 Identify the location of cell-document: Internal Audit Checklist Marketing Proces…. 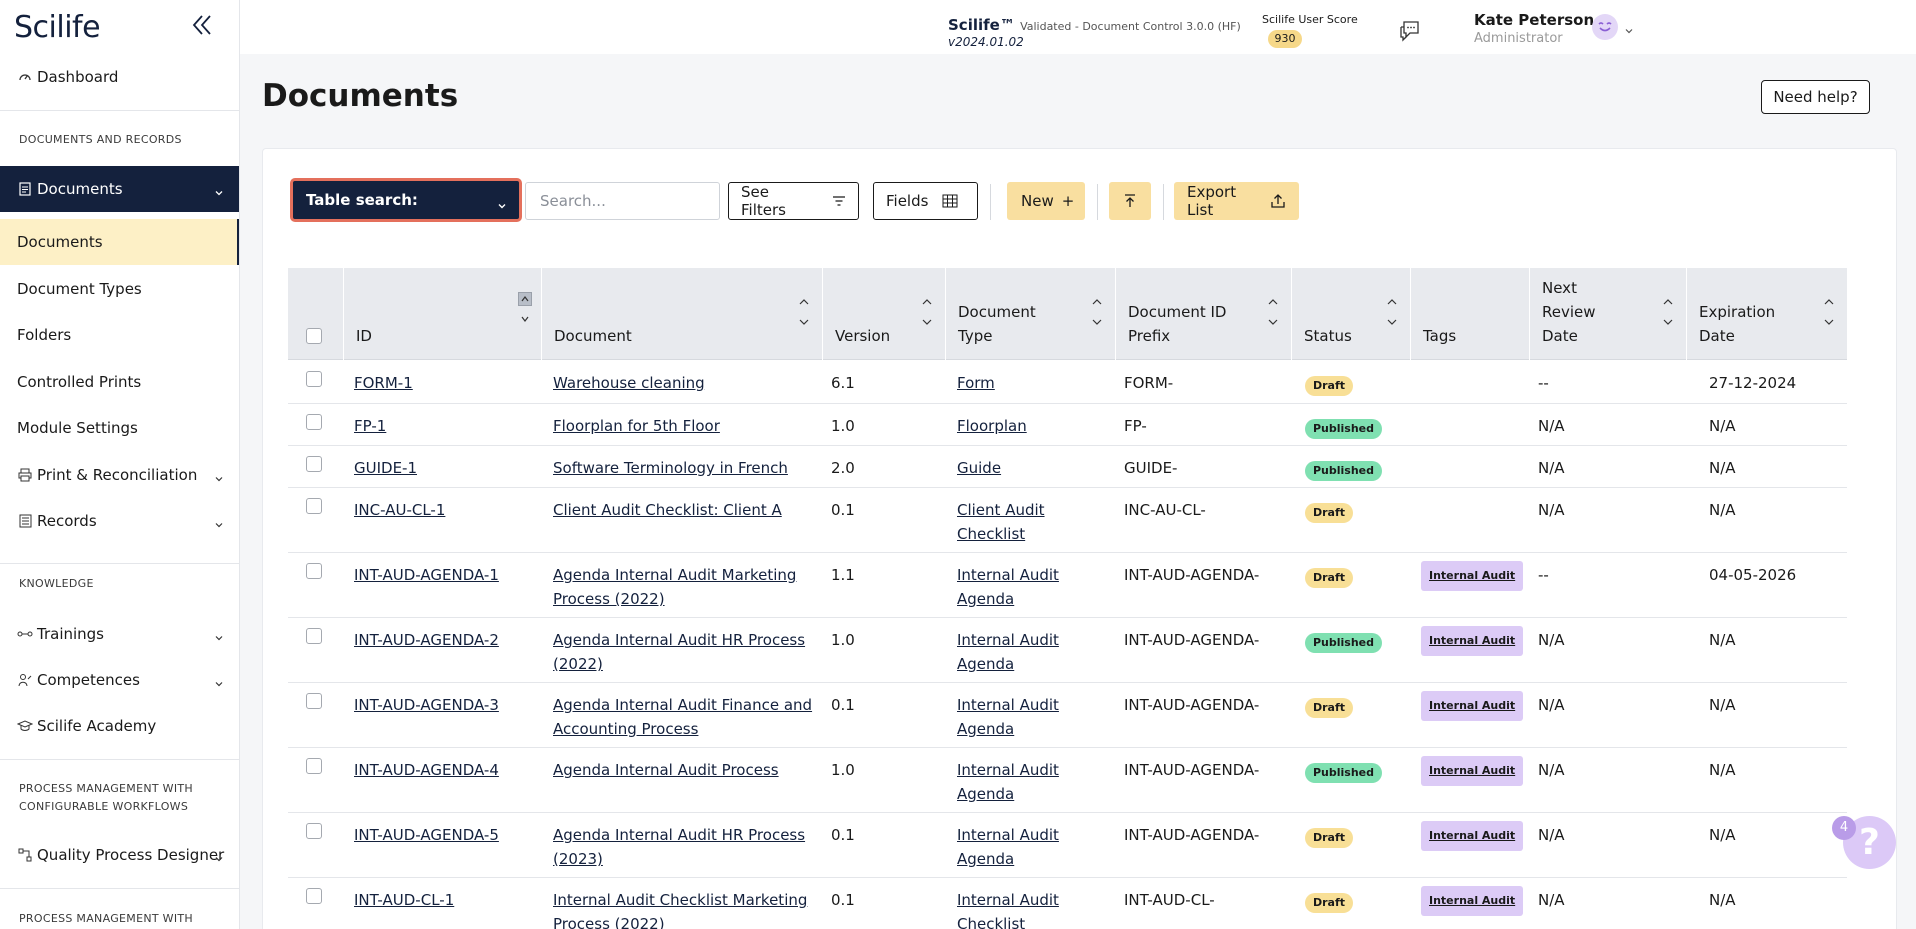
(680, 908).